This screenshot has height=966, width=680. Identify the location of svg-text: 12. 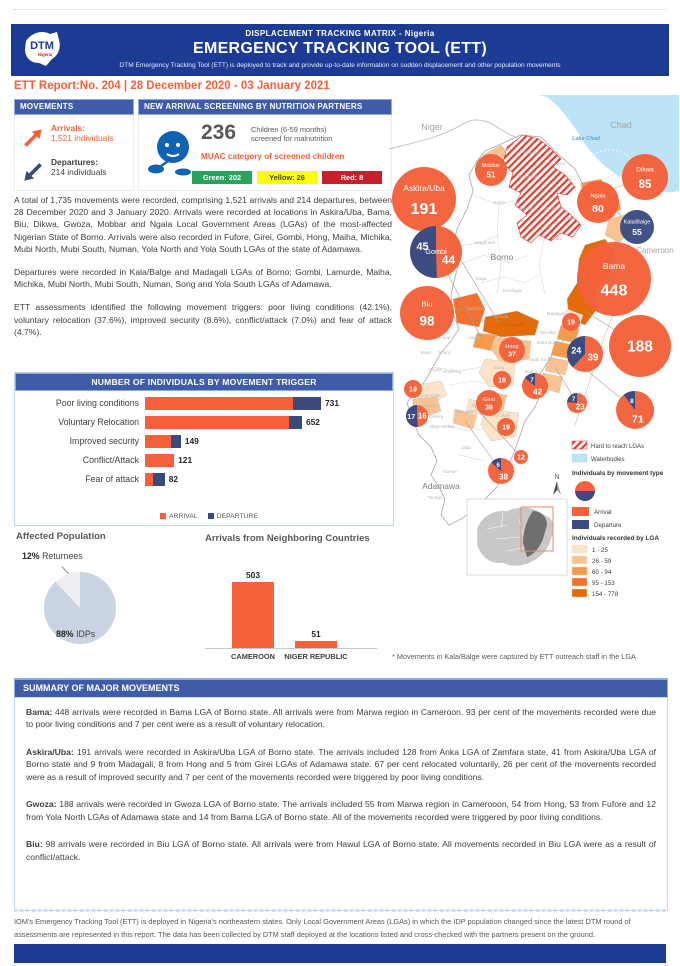
(521, 458).